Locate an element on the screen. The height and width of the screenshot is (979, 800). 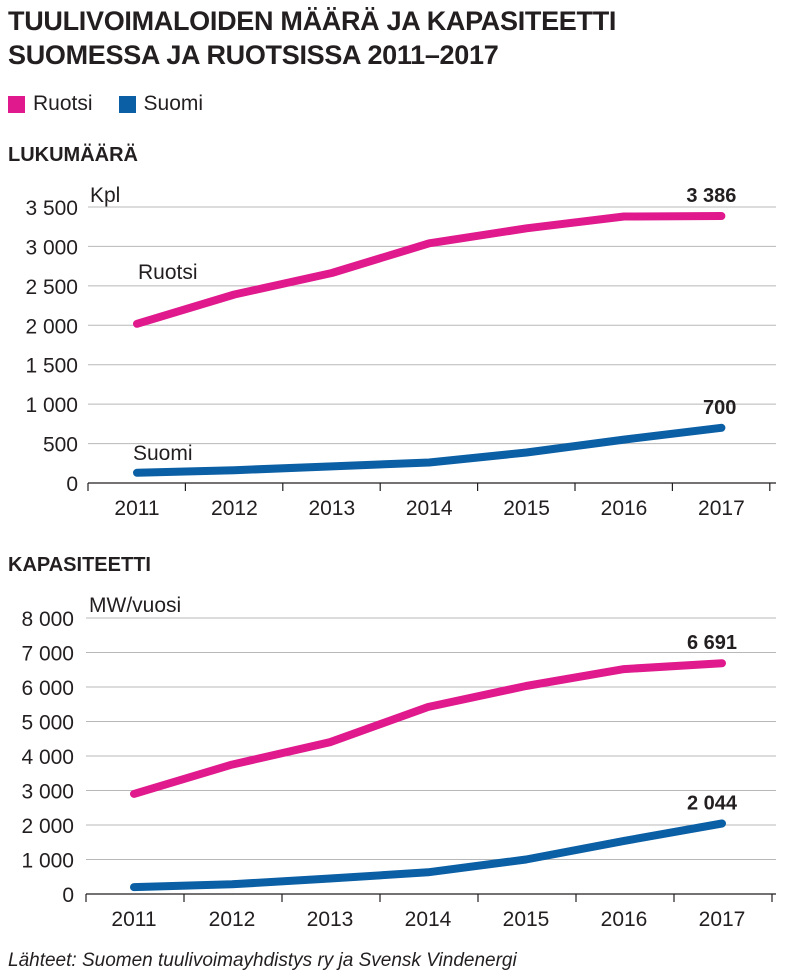
legend-swatch-ruotsi is located at coordinates (16, 104).